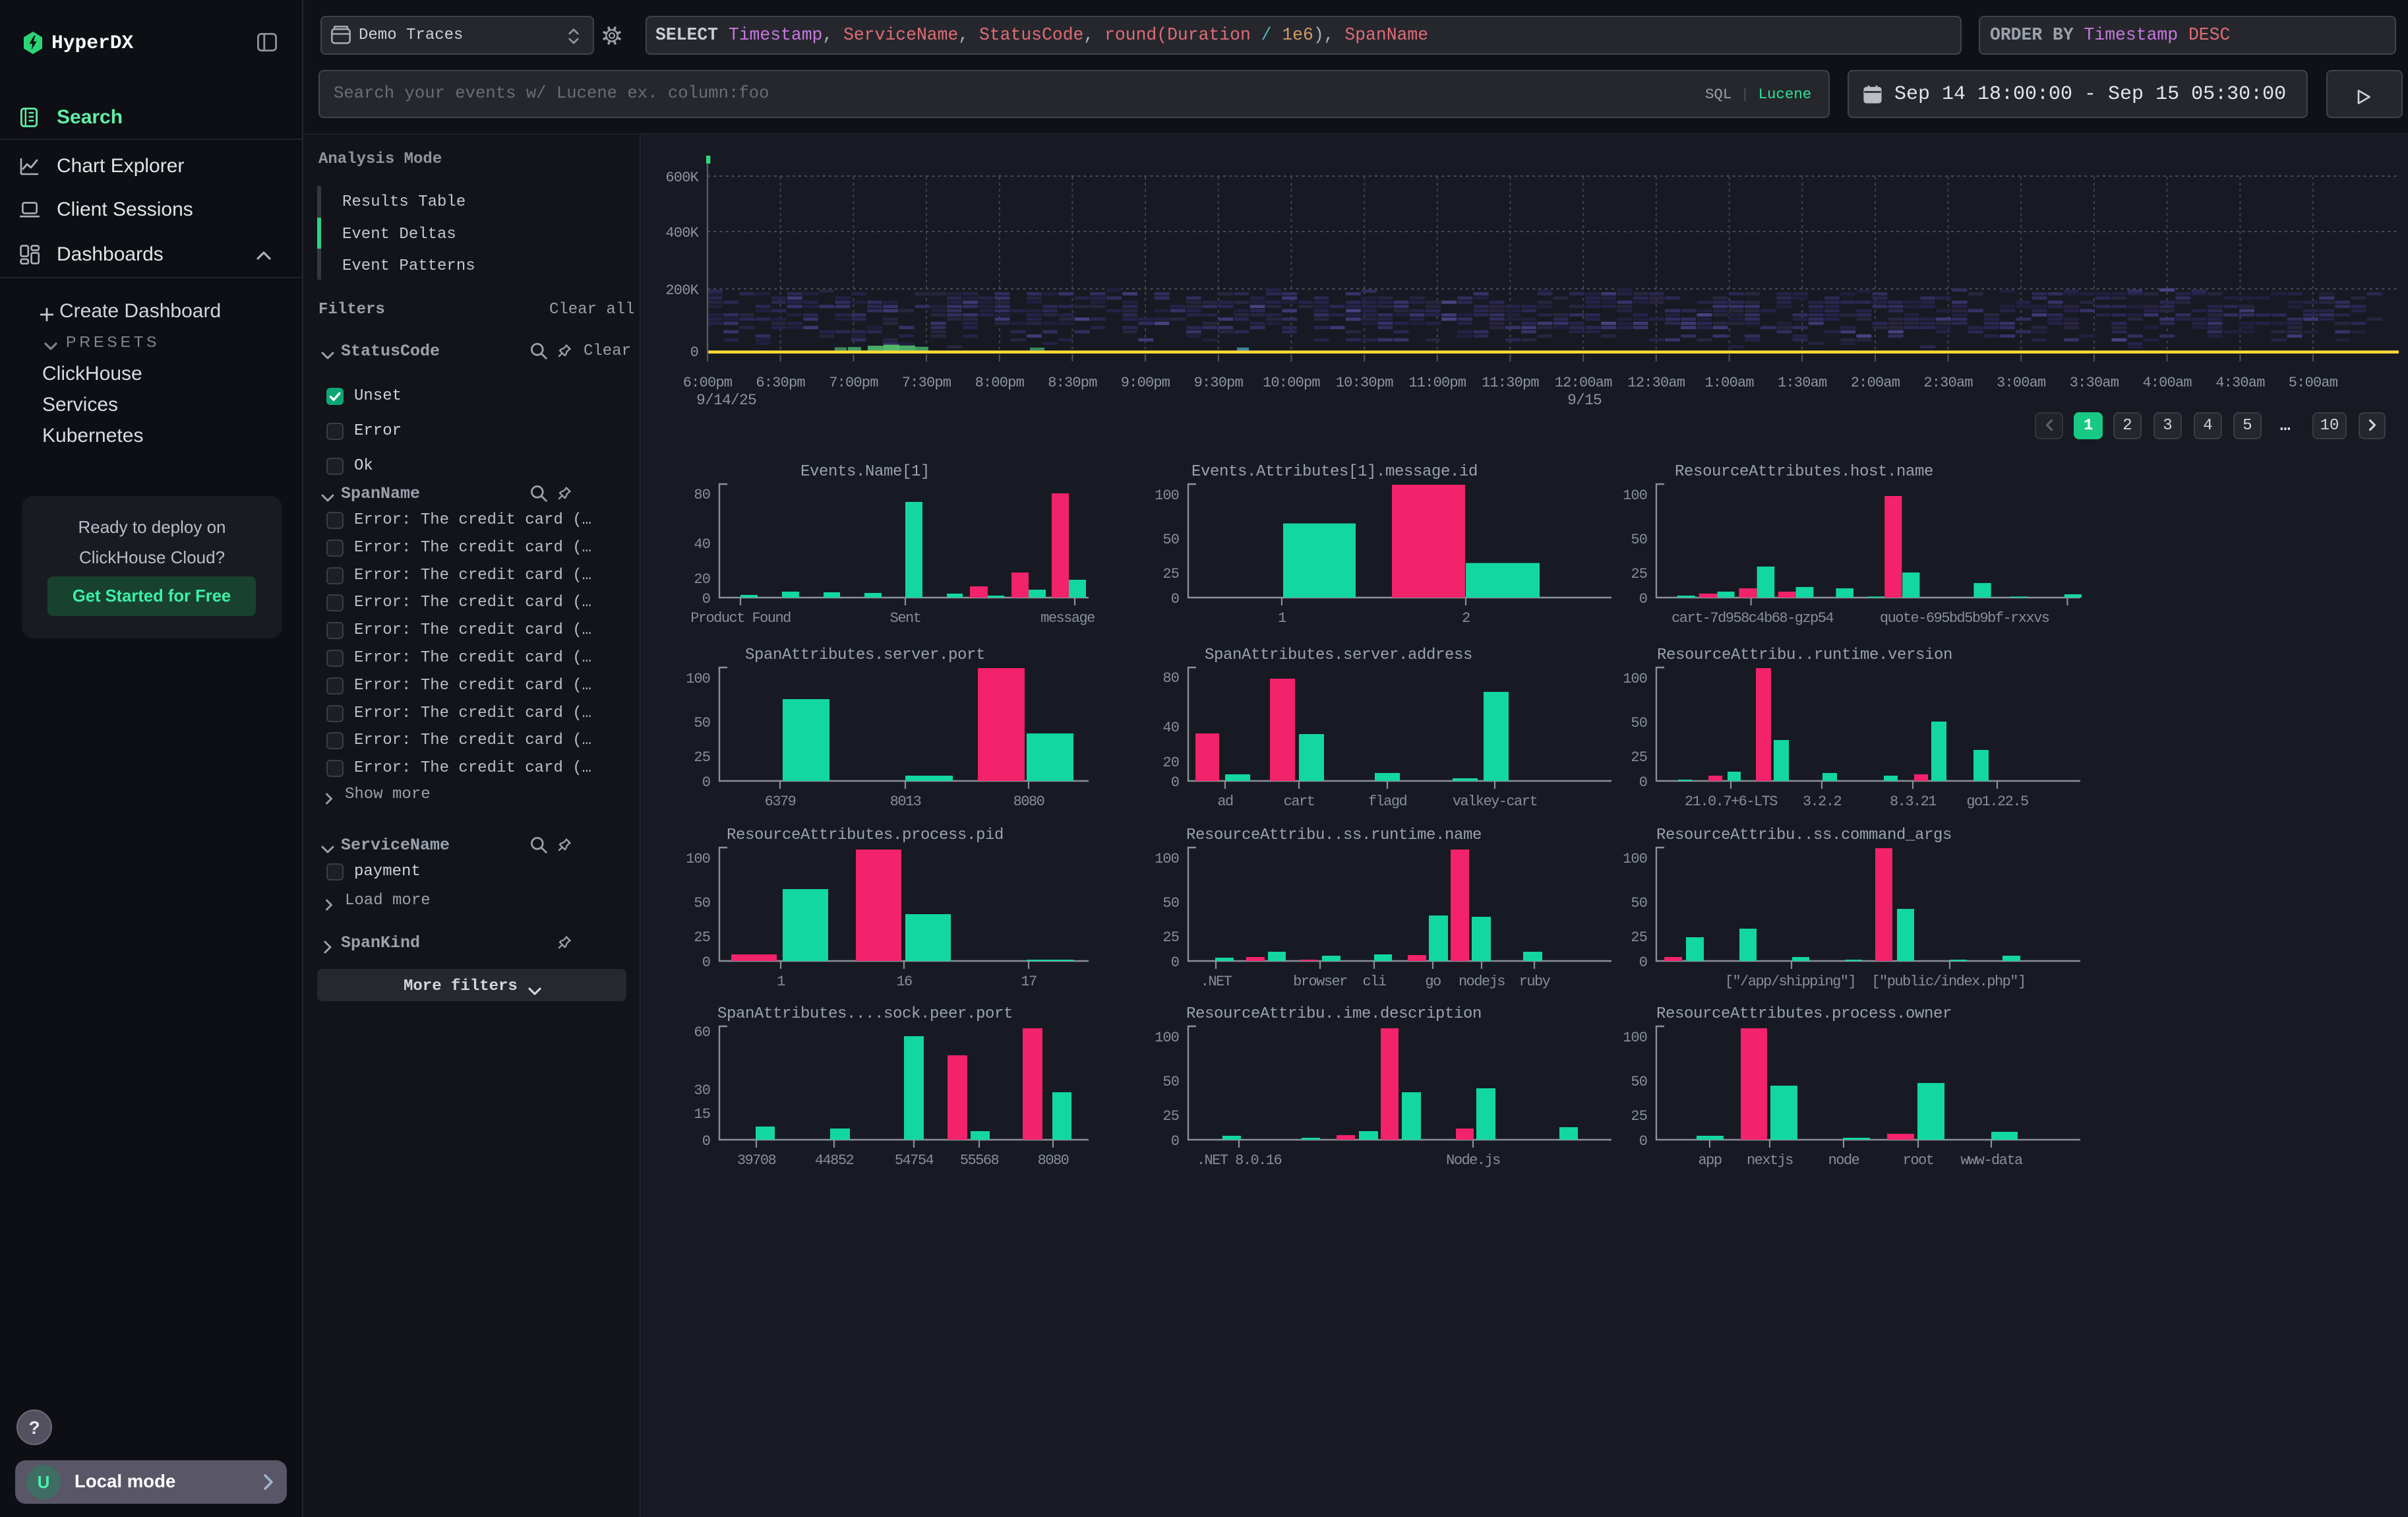 Image resolution: width=2408 pixels, height=1517 pixels. What do you see at coordinates (1583, 383) in the screenshot?
I see `svg-text: 12:00am` at bounding box center [1583, 383].